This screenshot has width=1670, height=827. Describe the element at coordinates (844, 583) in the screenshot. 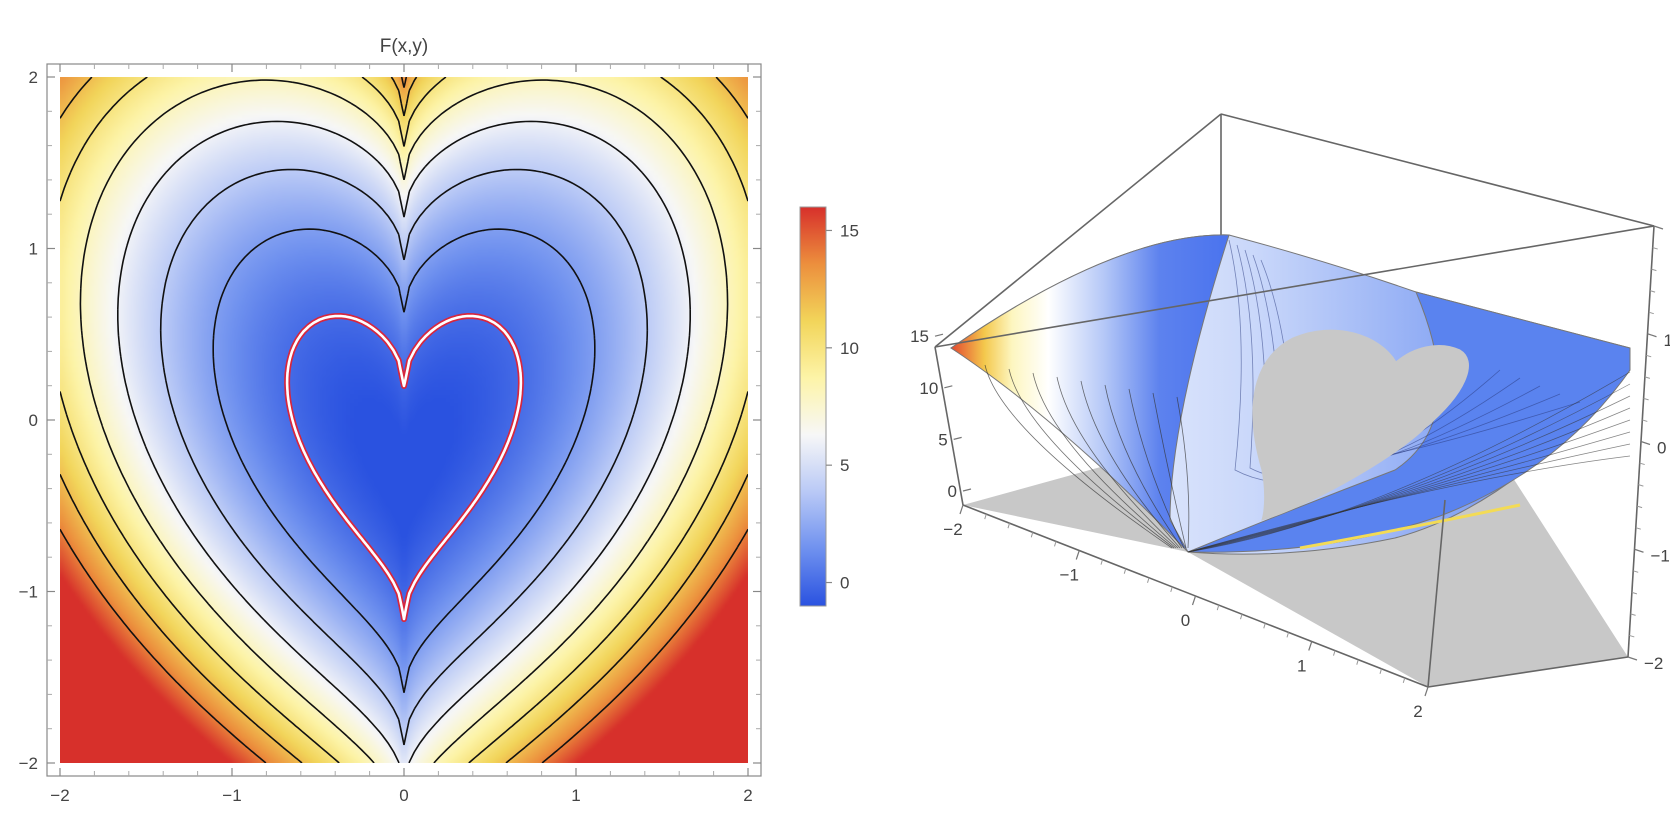

I see `colorbar-tick-label: 0` at that location.